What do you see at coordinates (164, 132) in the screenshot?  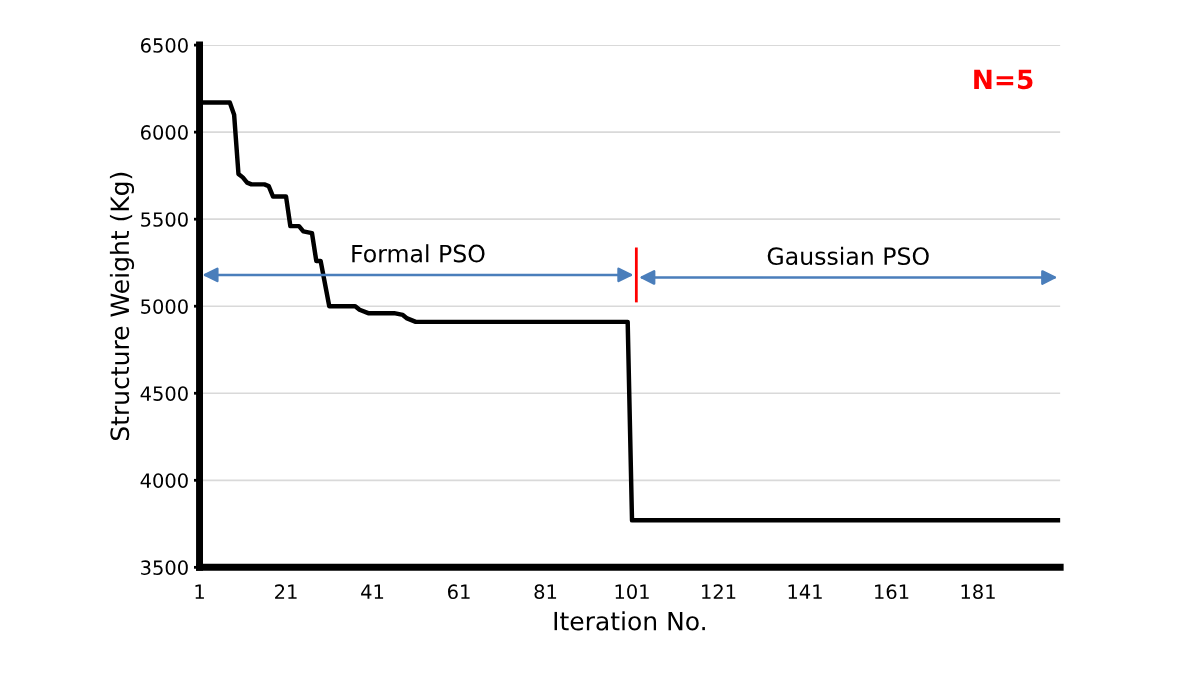 I see `y-tick-label: 6000` at bounding box center [164, 132].